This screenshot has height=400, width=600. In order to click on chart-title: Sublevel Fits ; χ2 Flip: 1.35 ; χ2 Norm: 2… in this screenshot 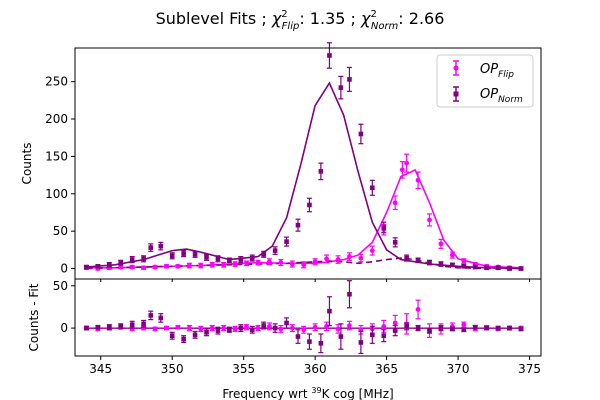, I will do `click(300, 20)`.